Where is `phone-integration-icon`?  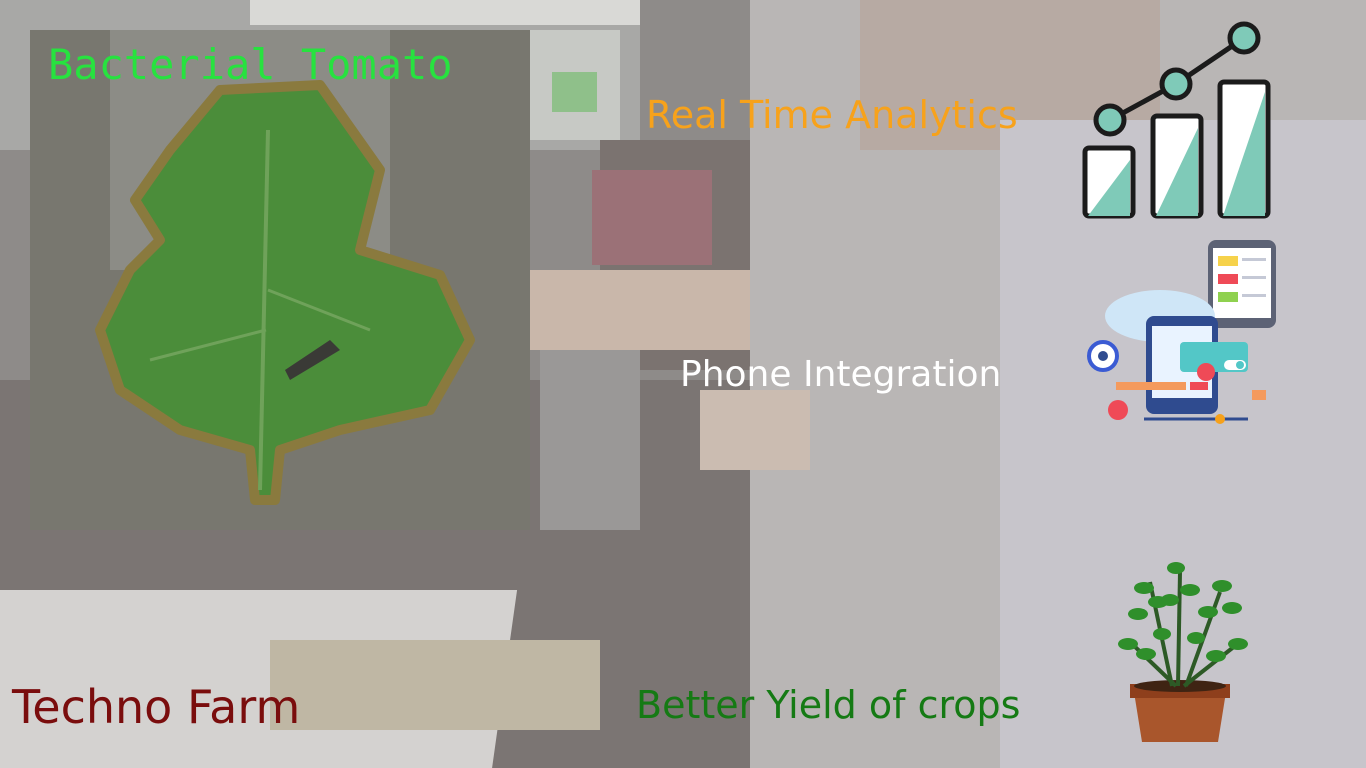 phone-integration-icon is located at coordinates (1181, 332).